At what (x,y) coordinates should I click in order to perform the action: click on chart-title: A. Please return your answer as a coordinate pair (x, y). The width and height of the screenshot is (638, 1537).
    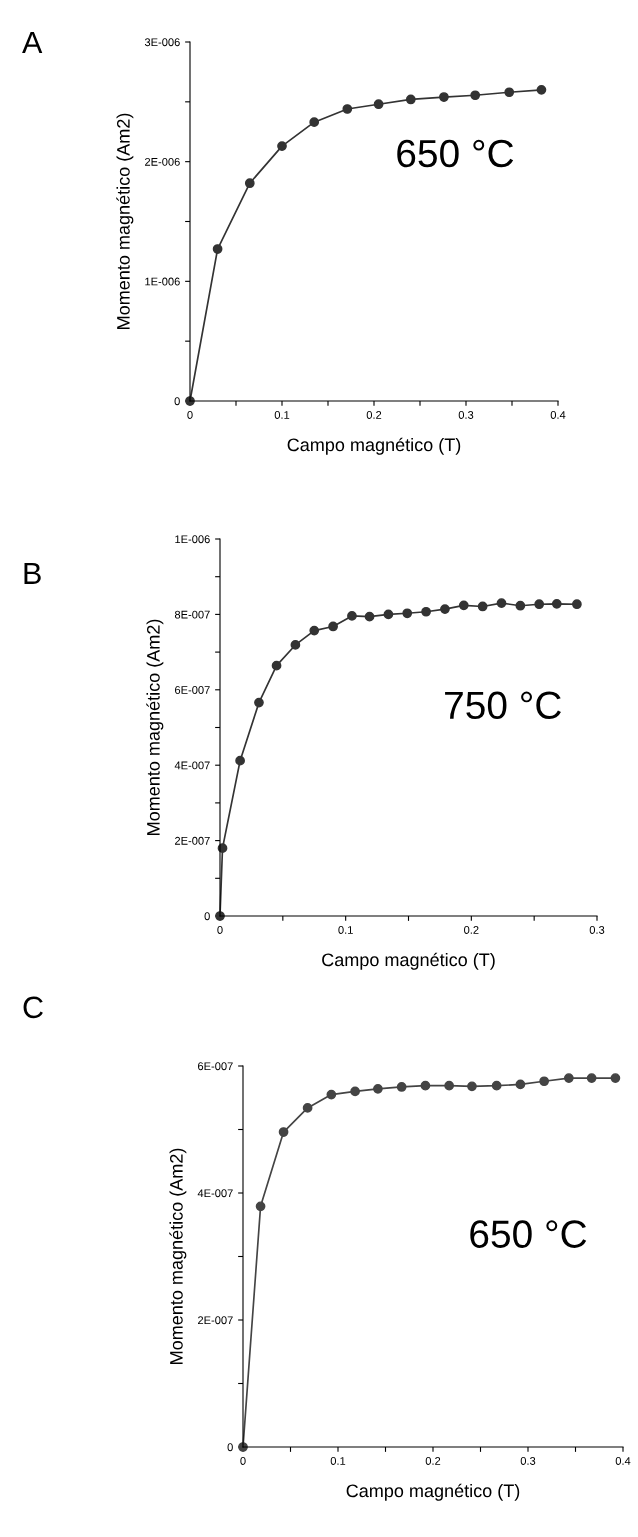
    Looking at the image, I should click on (32, 42).